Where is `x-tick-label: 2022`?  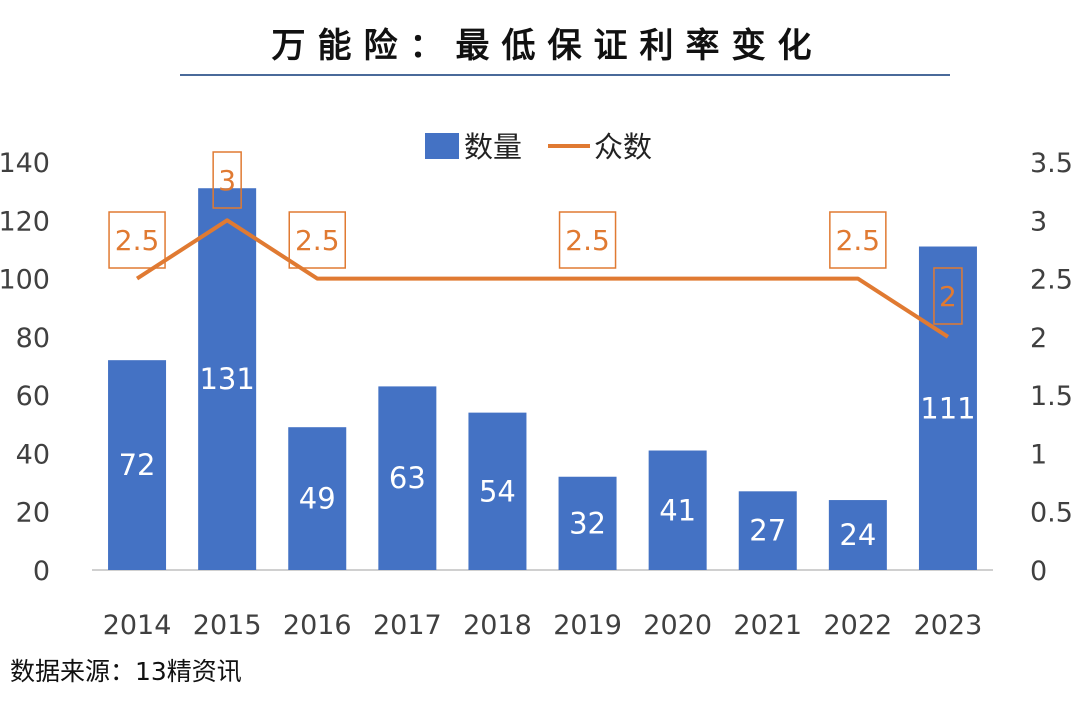
x-tick-label: 2022 is located at coordinates (857, 625).